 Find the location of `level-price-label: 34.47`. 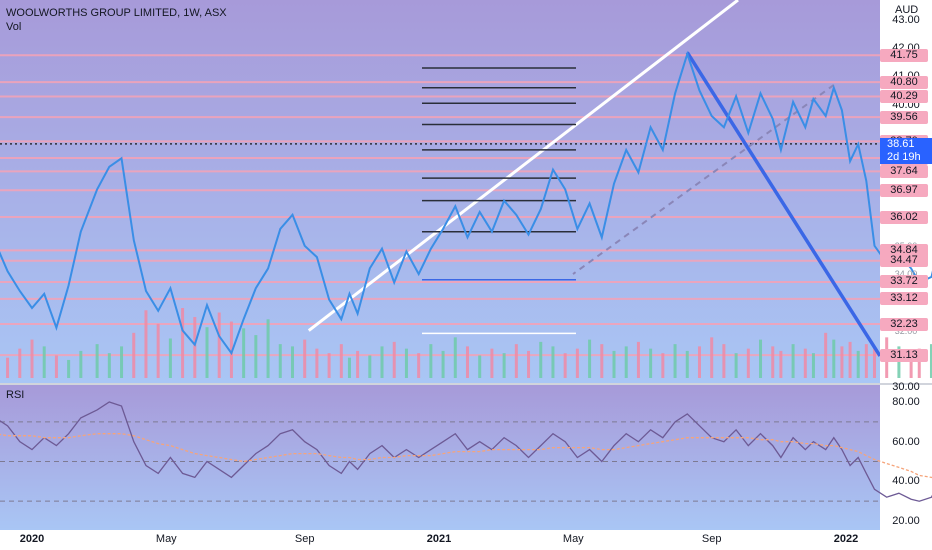

level-price-label: 34.47 is located at coordinates (904, 261).